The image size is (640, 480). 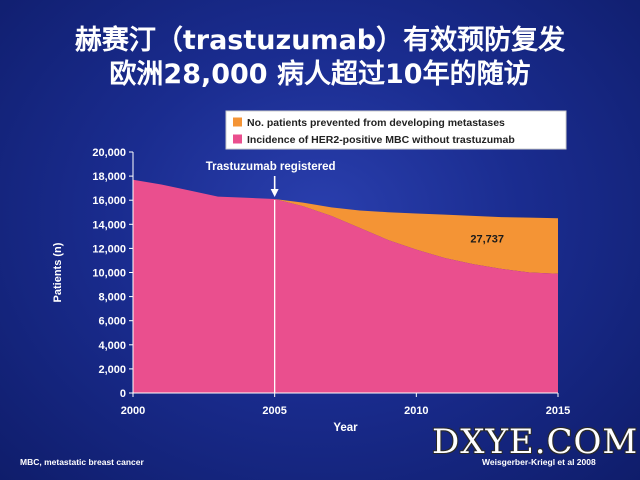 I want to click on y-tick-label: 20,000, so click(x=109, y=153).